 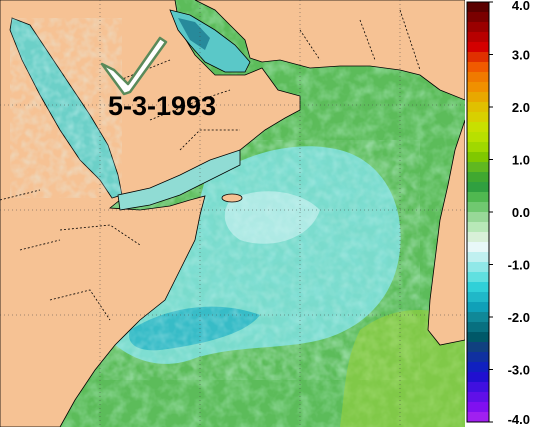 What do you see at coordinates (519, 317) in the screenshot?
I see `colorbar-tick-label: -2.0` at bounding box center [519, 317].